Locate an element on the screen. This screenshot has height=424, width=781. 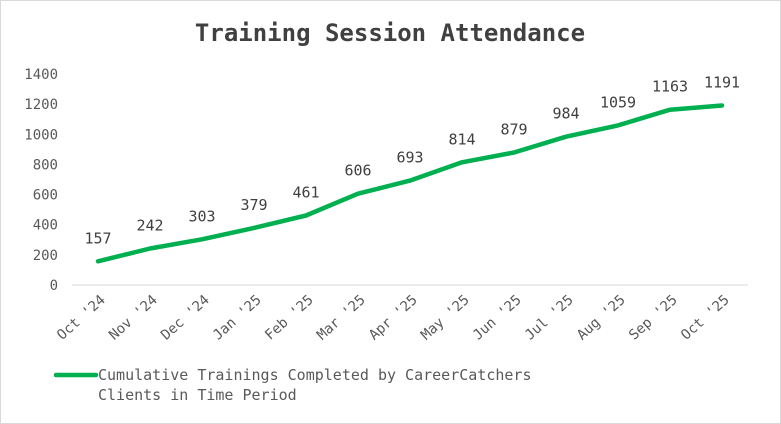
y-tick-label: 1400 is located at coordinates (41, 75).